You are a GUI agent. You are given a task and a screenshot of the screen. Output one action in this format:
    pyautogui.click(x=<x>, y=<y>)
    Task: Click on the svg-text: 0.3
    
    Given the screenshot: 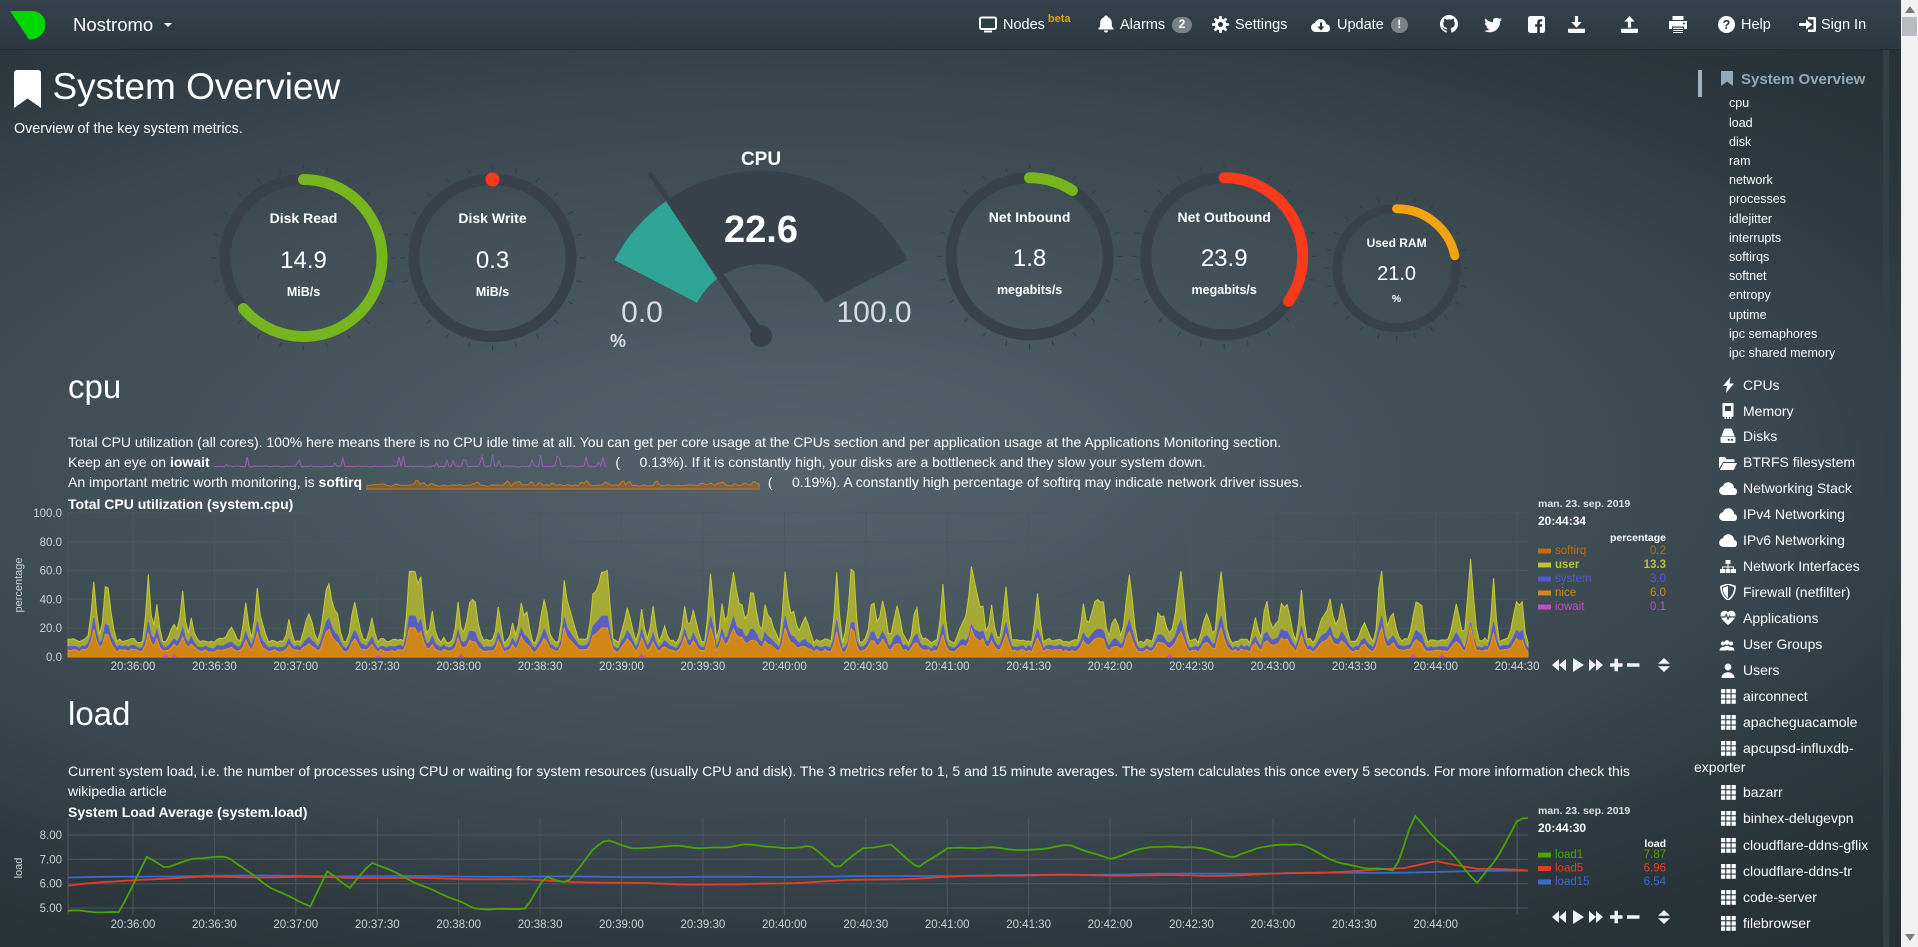 What is the action you would take?
    pyautogui.click(x=492, y=260)
    